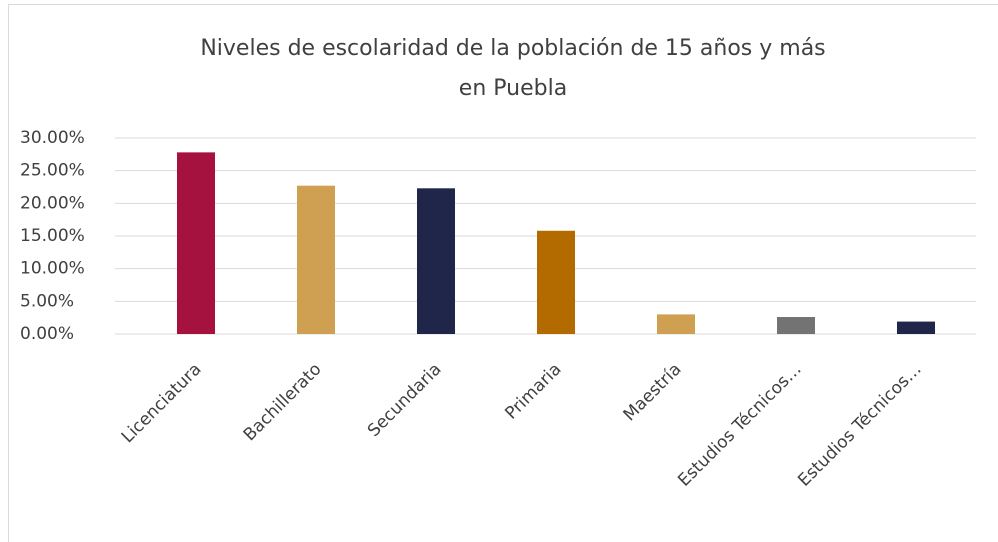 This screenshot has height=542, width=998. I want to click on chart-title: en Puebla, so click(513, 88).